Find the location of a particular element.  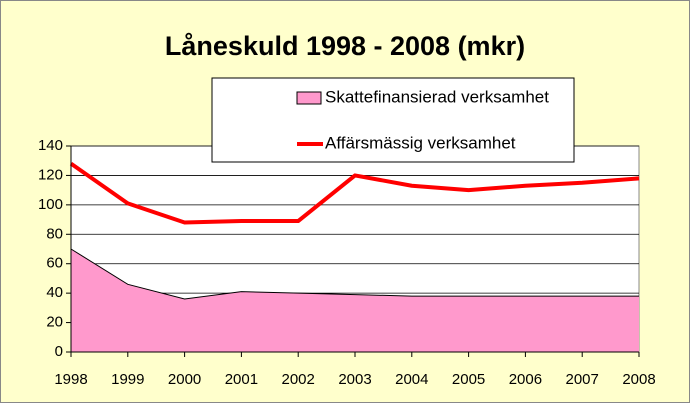

y-tick-label: 40 is located at coordinates (54, 292).